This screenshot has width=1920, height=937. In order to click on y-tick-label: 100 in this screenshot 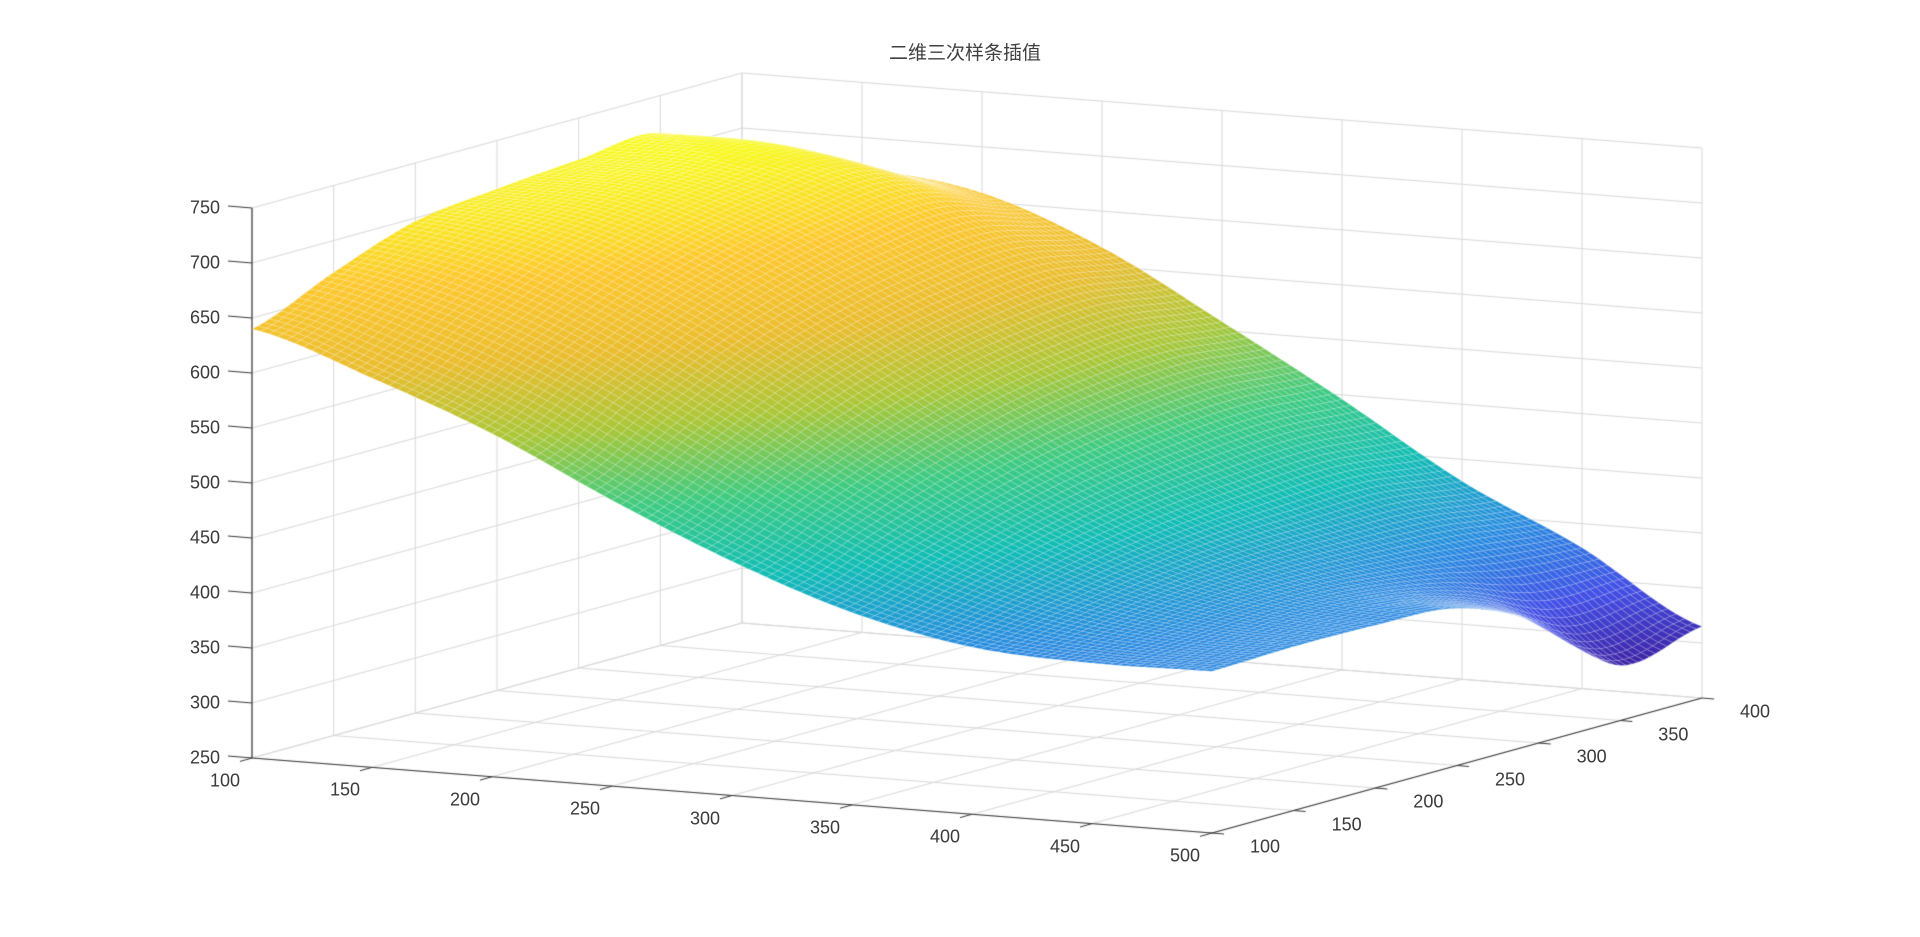, I will do `click(1265, 846)`.